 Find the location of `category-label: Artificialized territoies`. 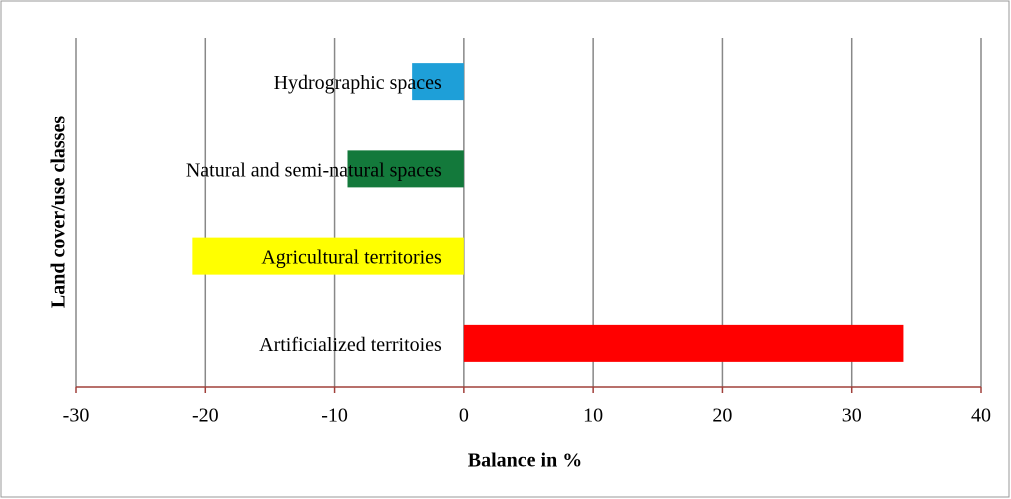

category-label: Artificialized territoies is located at coordinates (350, 345).